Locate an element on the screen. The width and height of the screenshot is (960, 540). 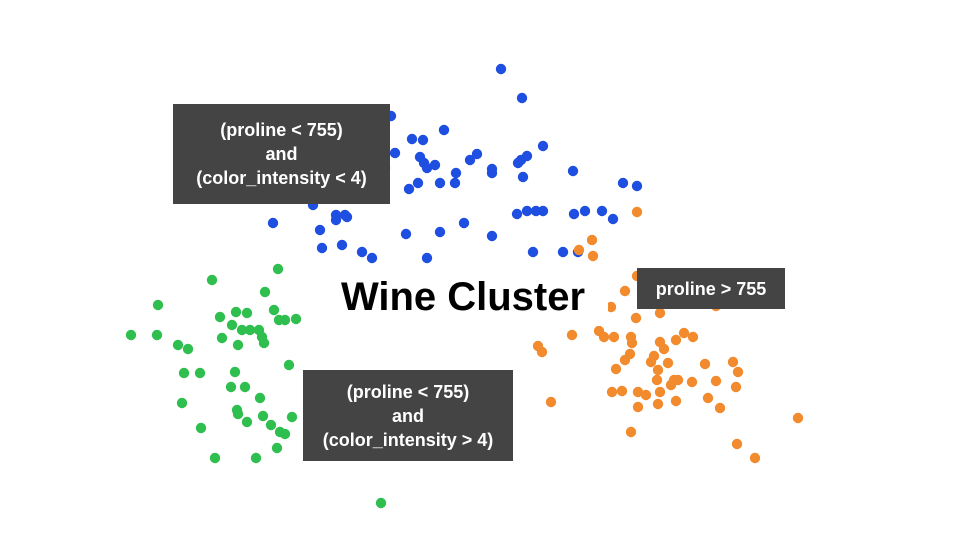
cluster-label-orange-line-1: proline > 755 is located at coordinates (711, 288).